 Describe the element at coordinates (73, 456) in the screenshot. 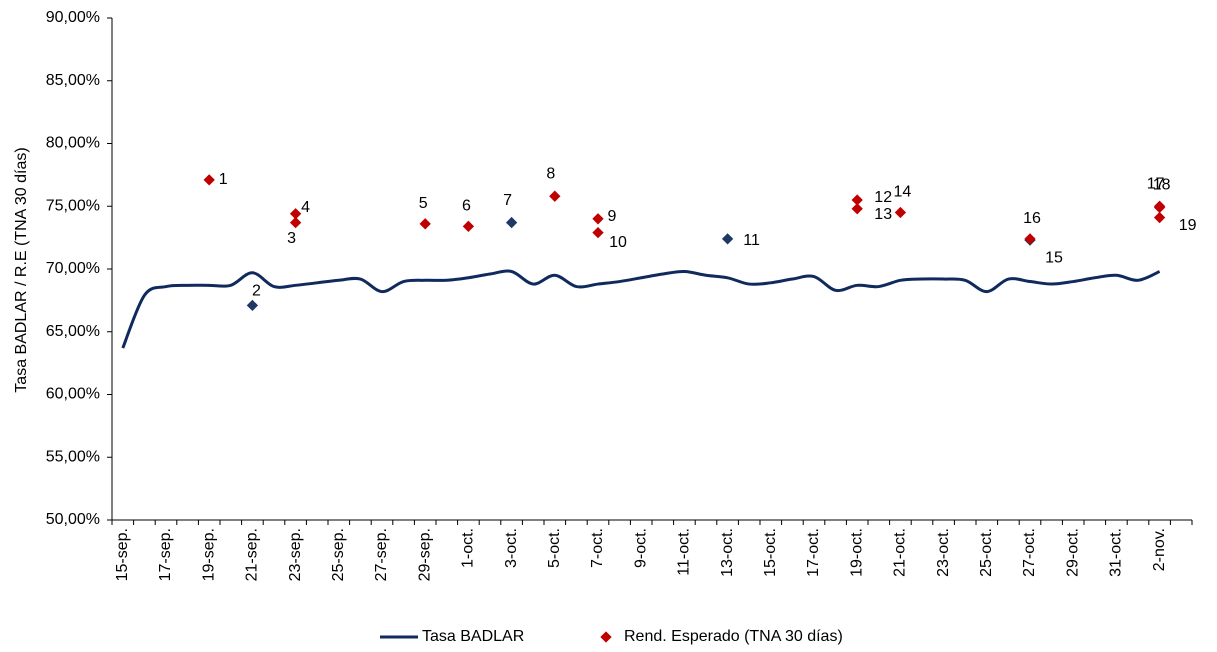

I see `y-tick-label: 55,00%` at that location.